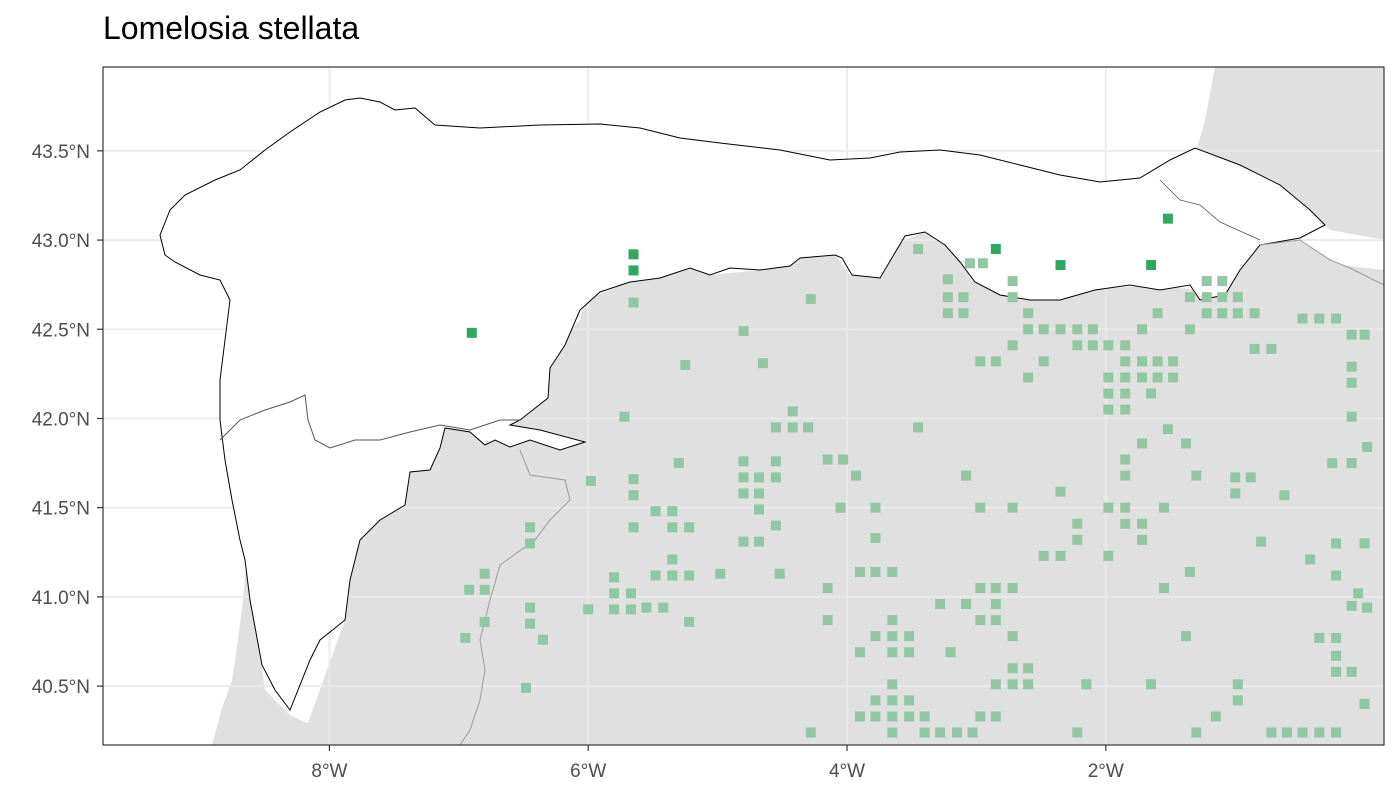 The width and height of the screenshot is (1400, 800). I want to click on internal-border-east, so click(1210, 210).